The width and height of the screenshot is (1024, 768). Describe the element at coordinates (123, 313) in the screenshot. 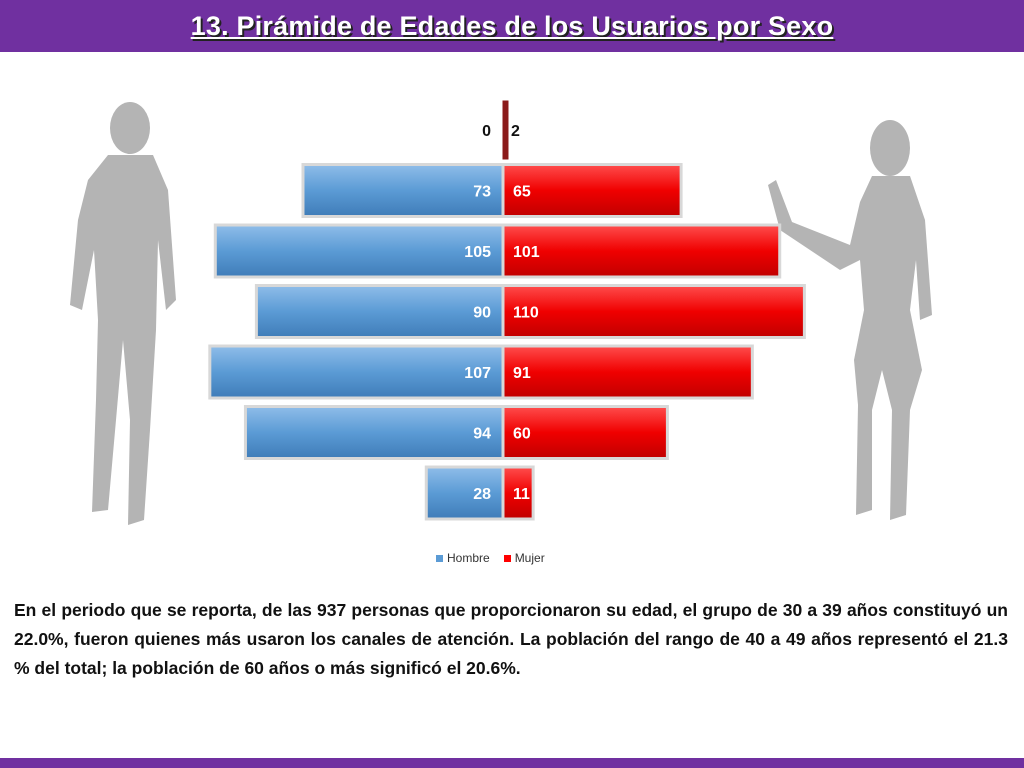

I see `male-silhouette-icon` at that location.